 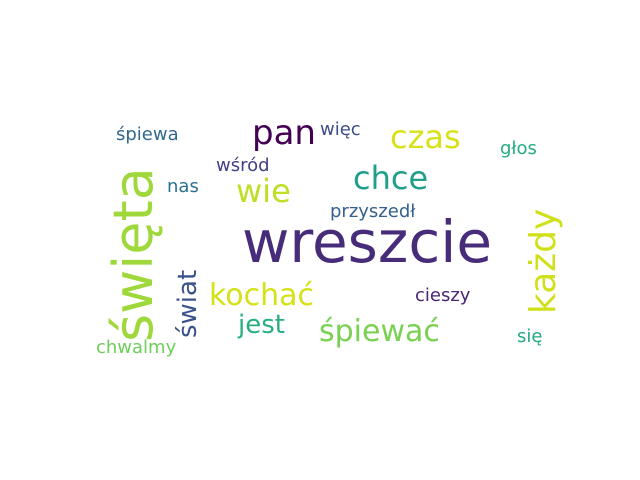 What do you see at coordinates (147, 134) in the screenshot?
I see `word-spiewa: śpiewa` at bounding box center [147, 134].